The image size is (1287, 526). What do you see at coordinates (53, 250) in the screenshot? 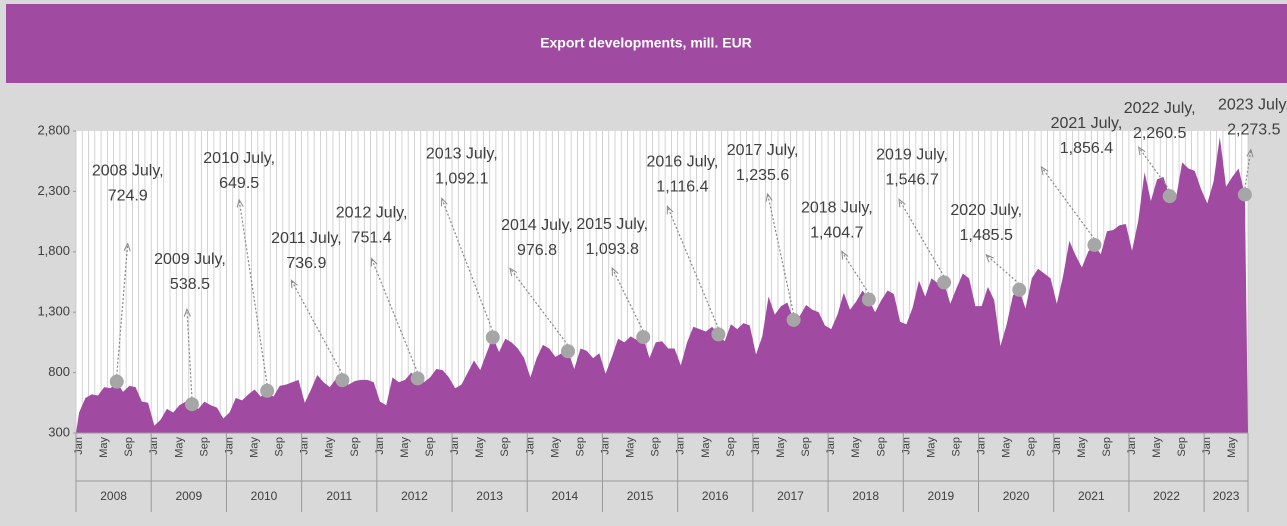
I see `y-tick-label: 1,800` at bounding box center [53, 250].